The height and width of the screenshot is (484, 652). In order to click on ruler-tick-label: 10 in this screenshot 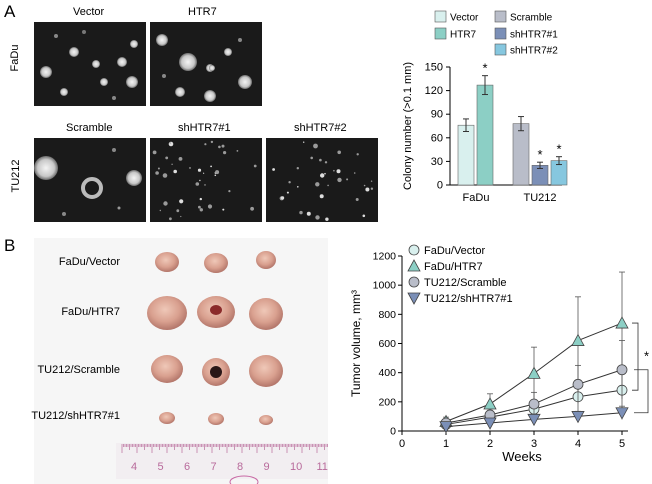, I will do `click(296, 467)`.